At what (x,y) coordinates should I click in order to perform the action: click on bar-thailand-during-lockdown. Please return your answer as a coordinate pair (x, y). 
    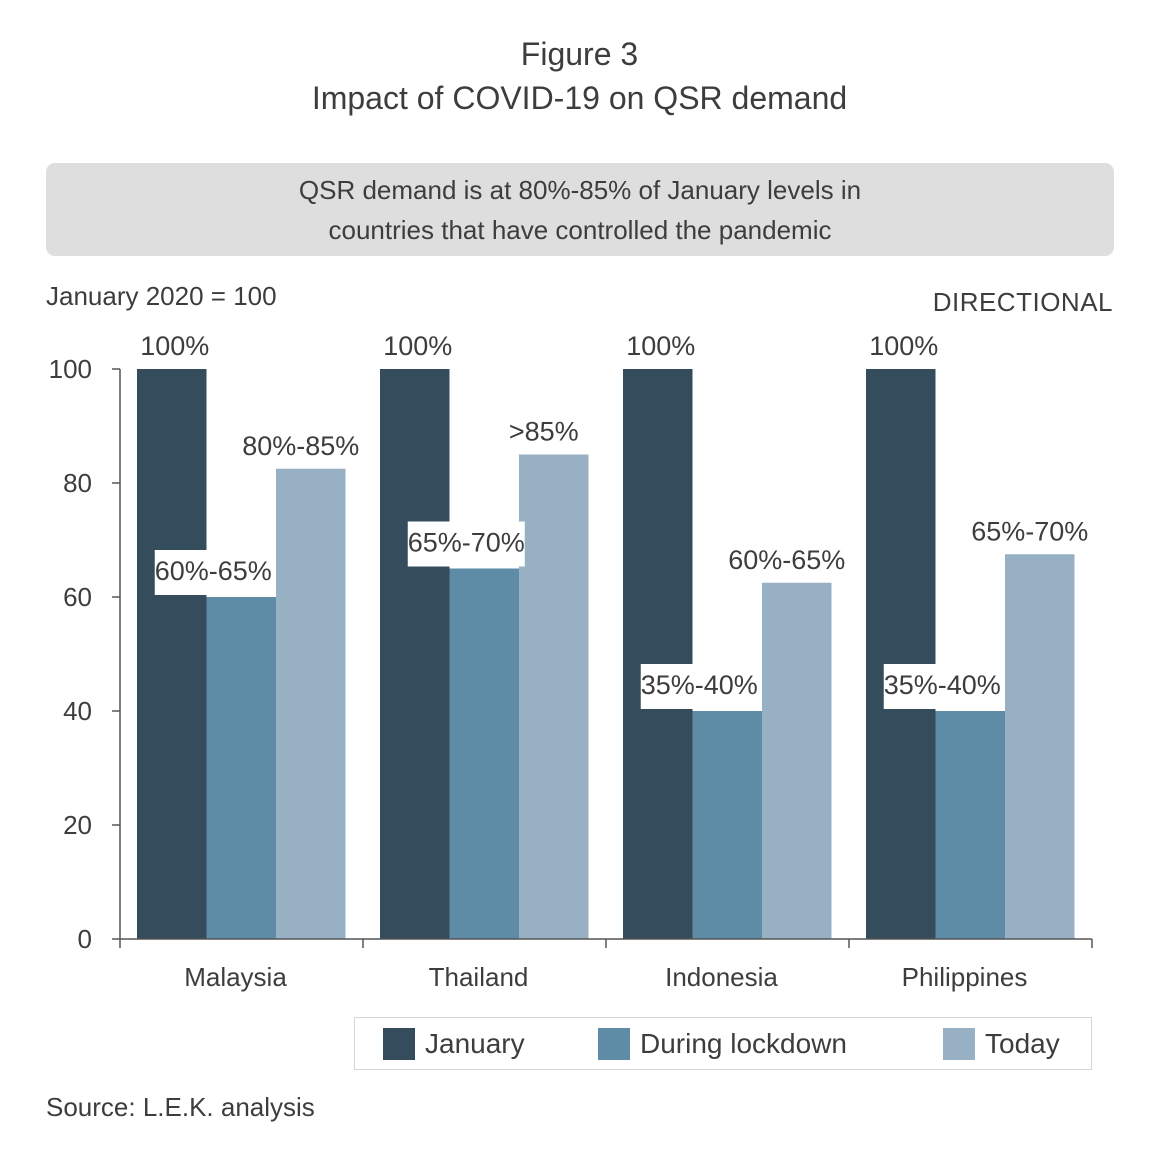
    Looking at the image, I should click on (484, 753).